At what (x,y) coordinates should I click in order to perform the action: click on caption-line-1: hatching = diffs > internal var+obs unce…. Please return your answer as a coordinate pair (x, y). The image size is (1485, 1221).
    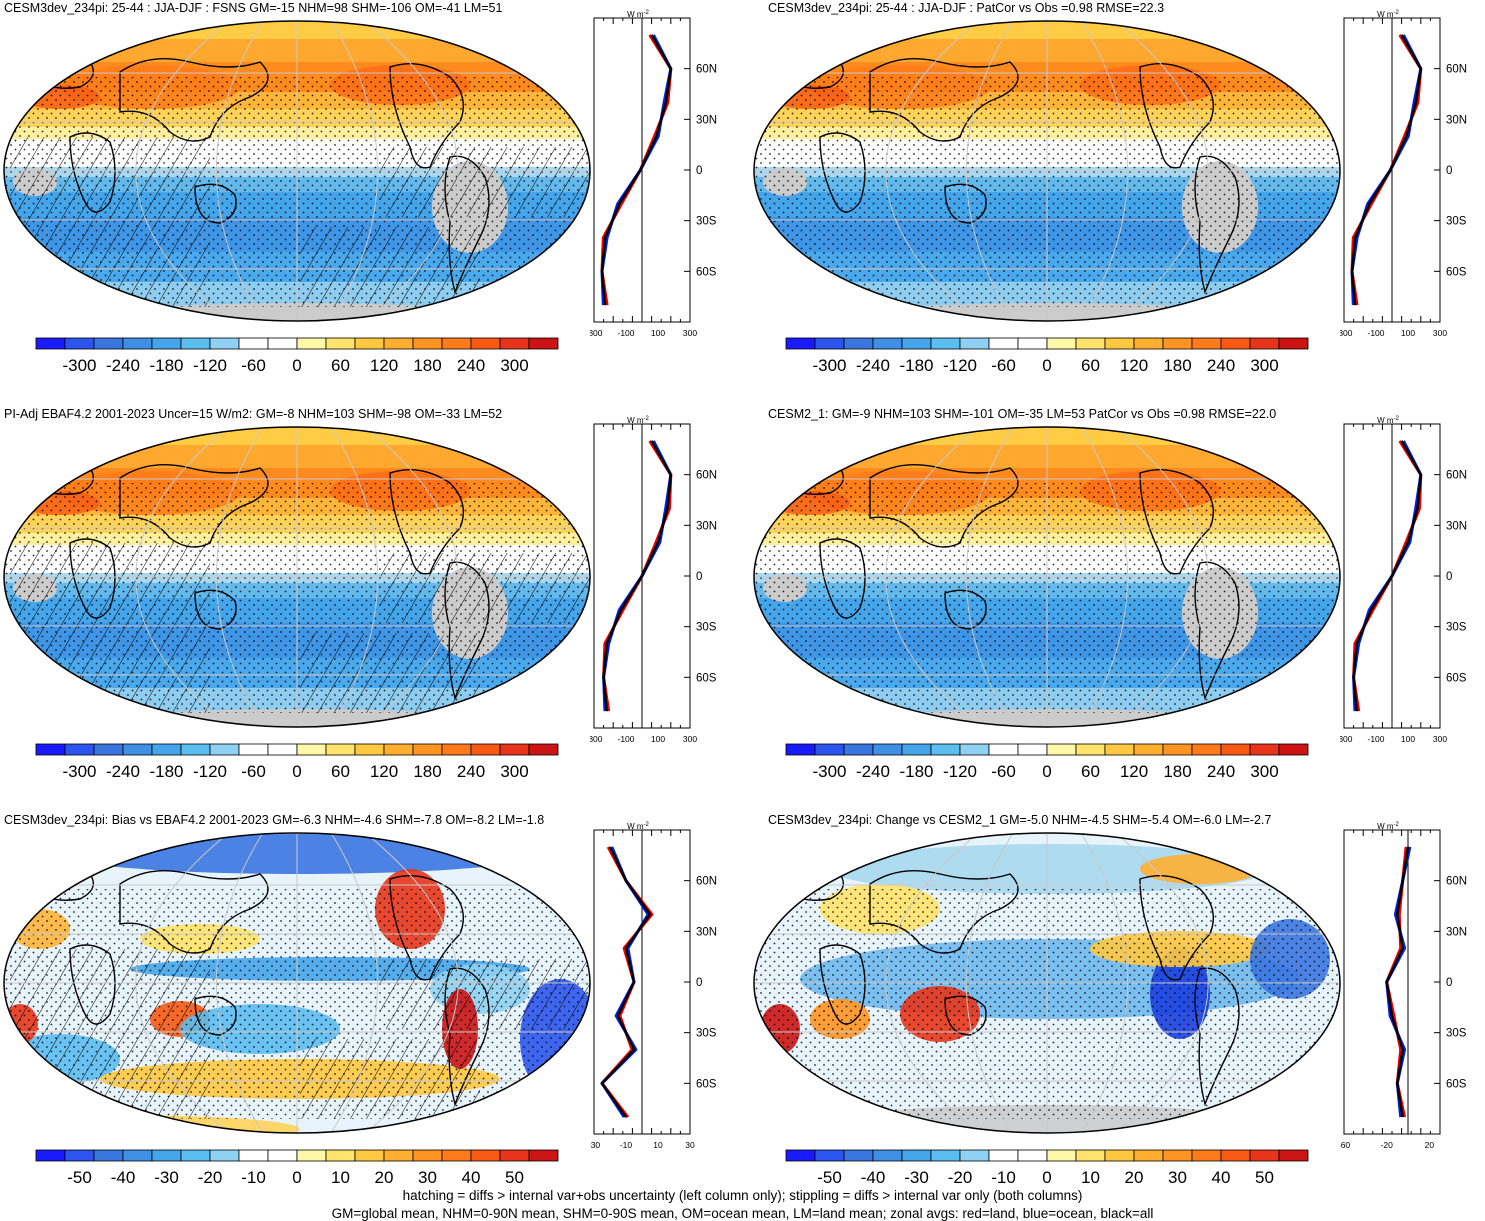
    Looking at the image, I should click on (742, 1195).